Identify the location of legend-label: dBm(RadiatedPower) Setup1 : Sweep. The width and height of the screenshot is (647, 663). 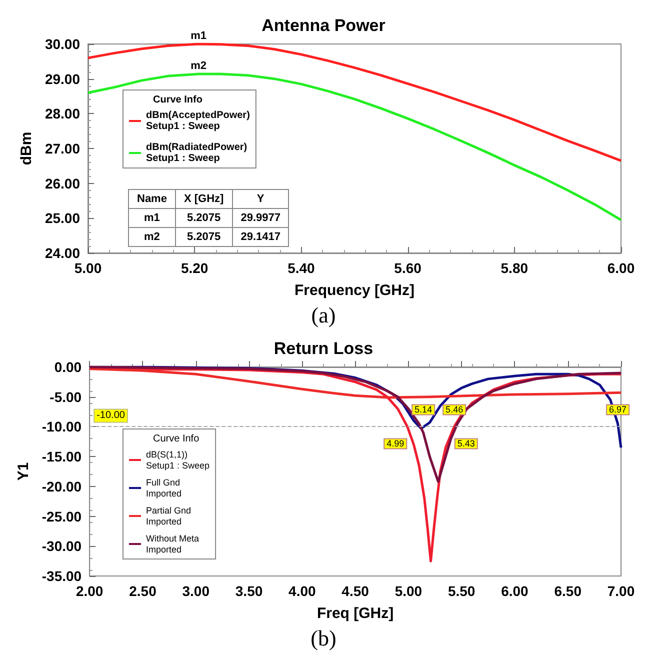
(197, 153).